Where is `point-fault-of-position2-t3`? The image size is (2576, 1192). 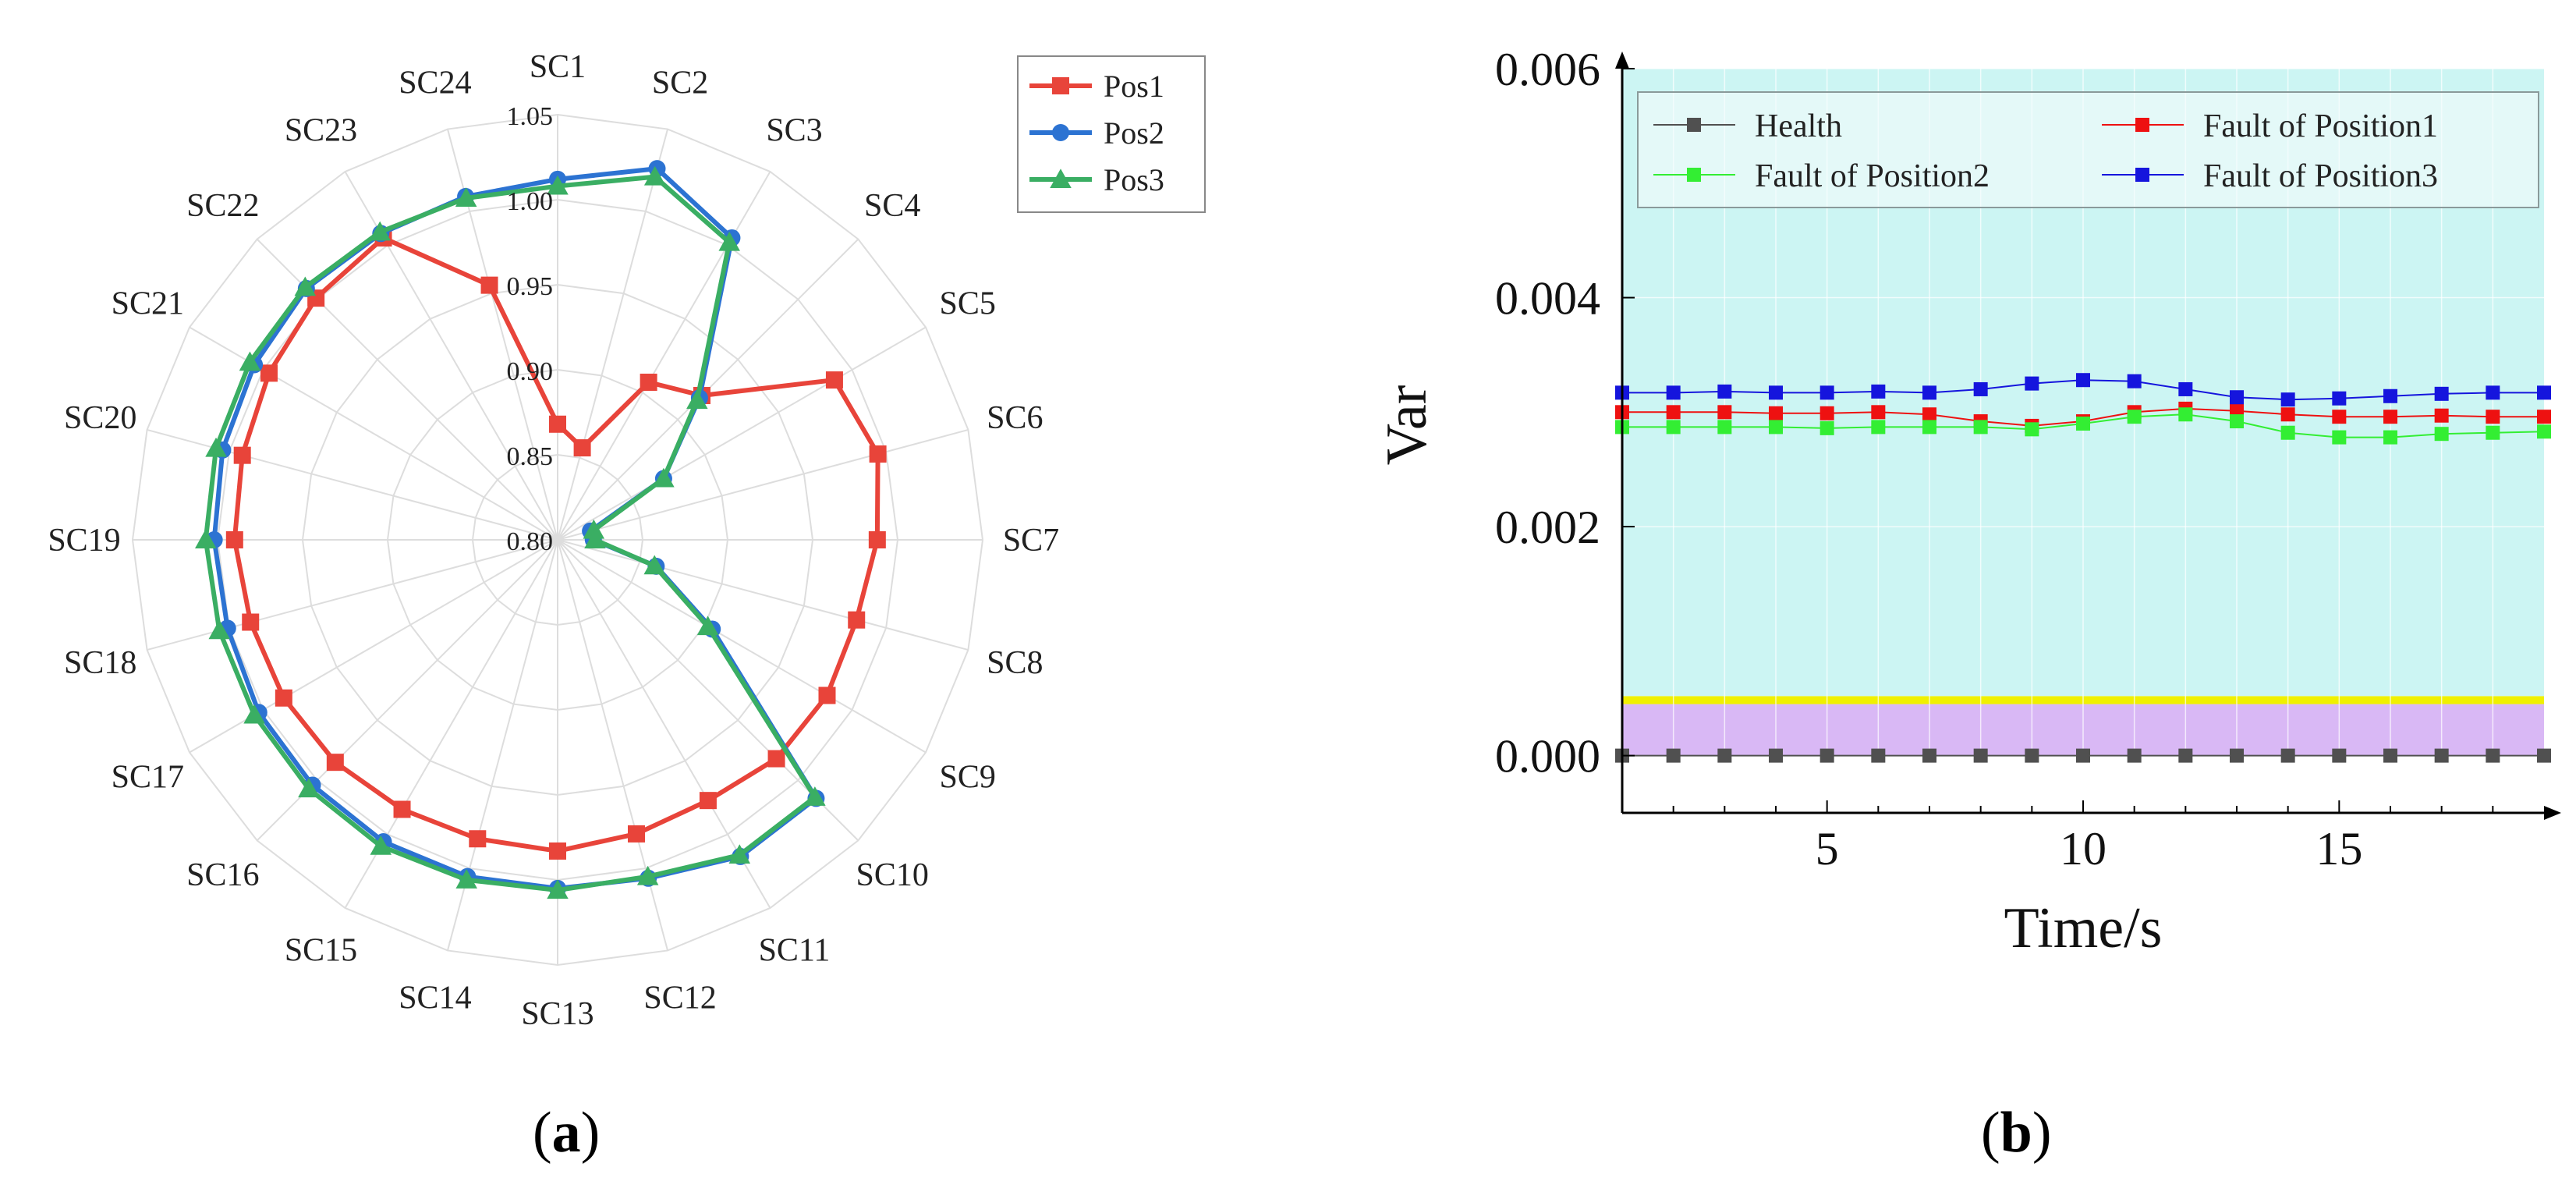
point-fault-of-position2-t3 is located at coordinates (1725, 428).